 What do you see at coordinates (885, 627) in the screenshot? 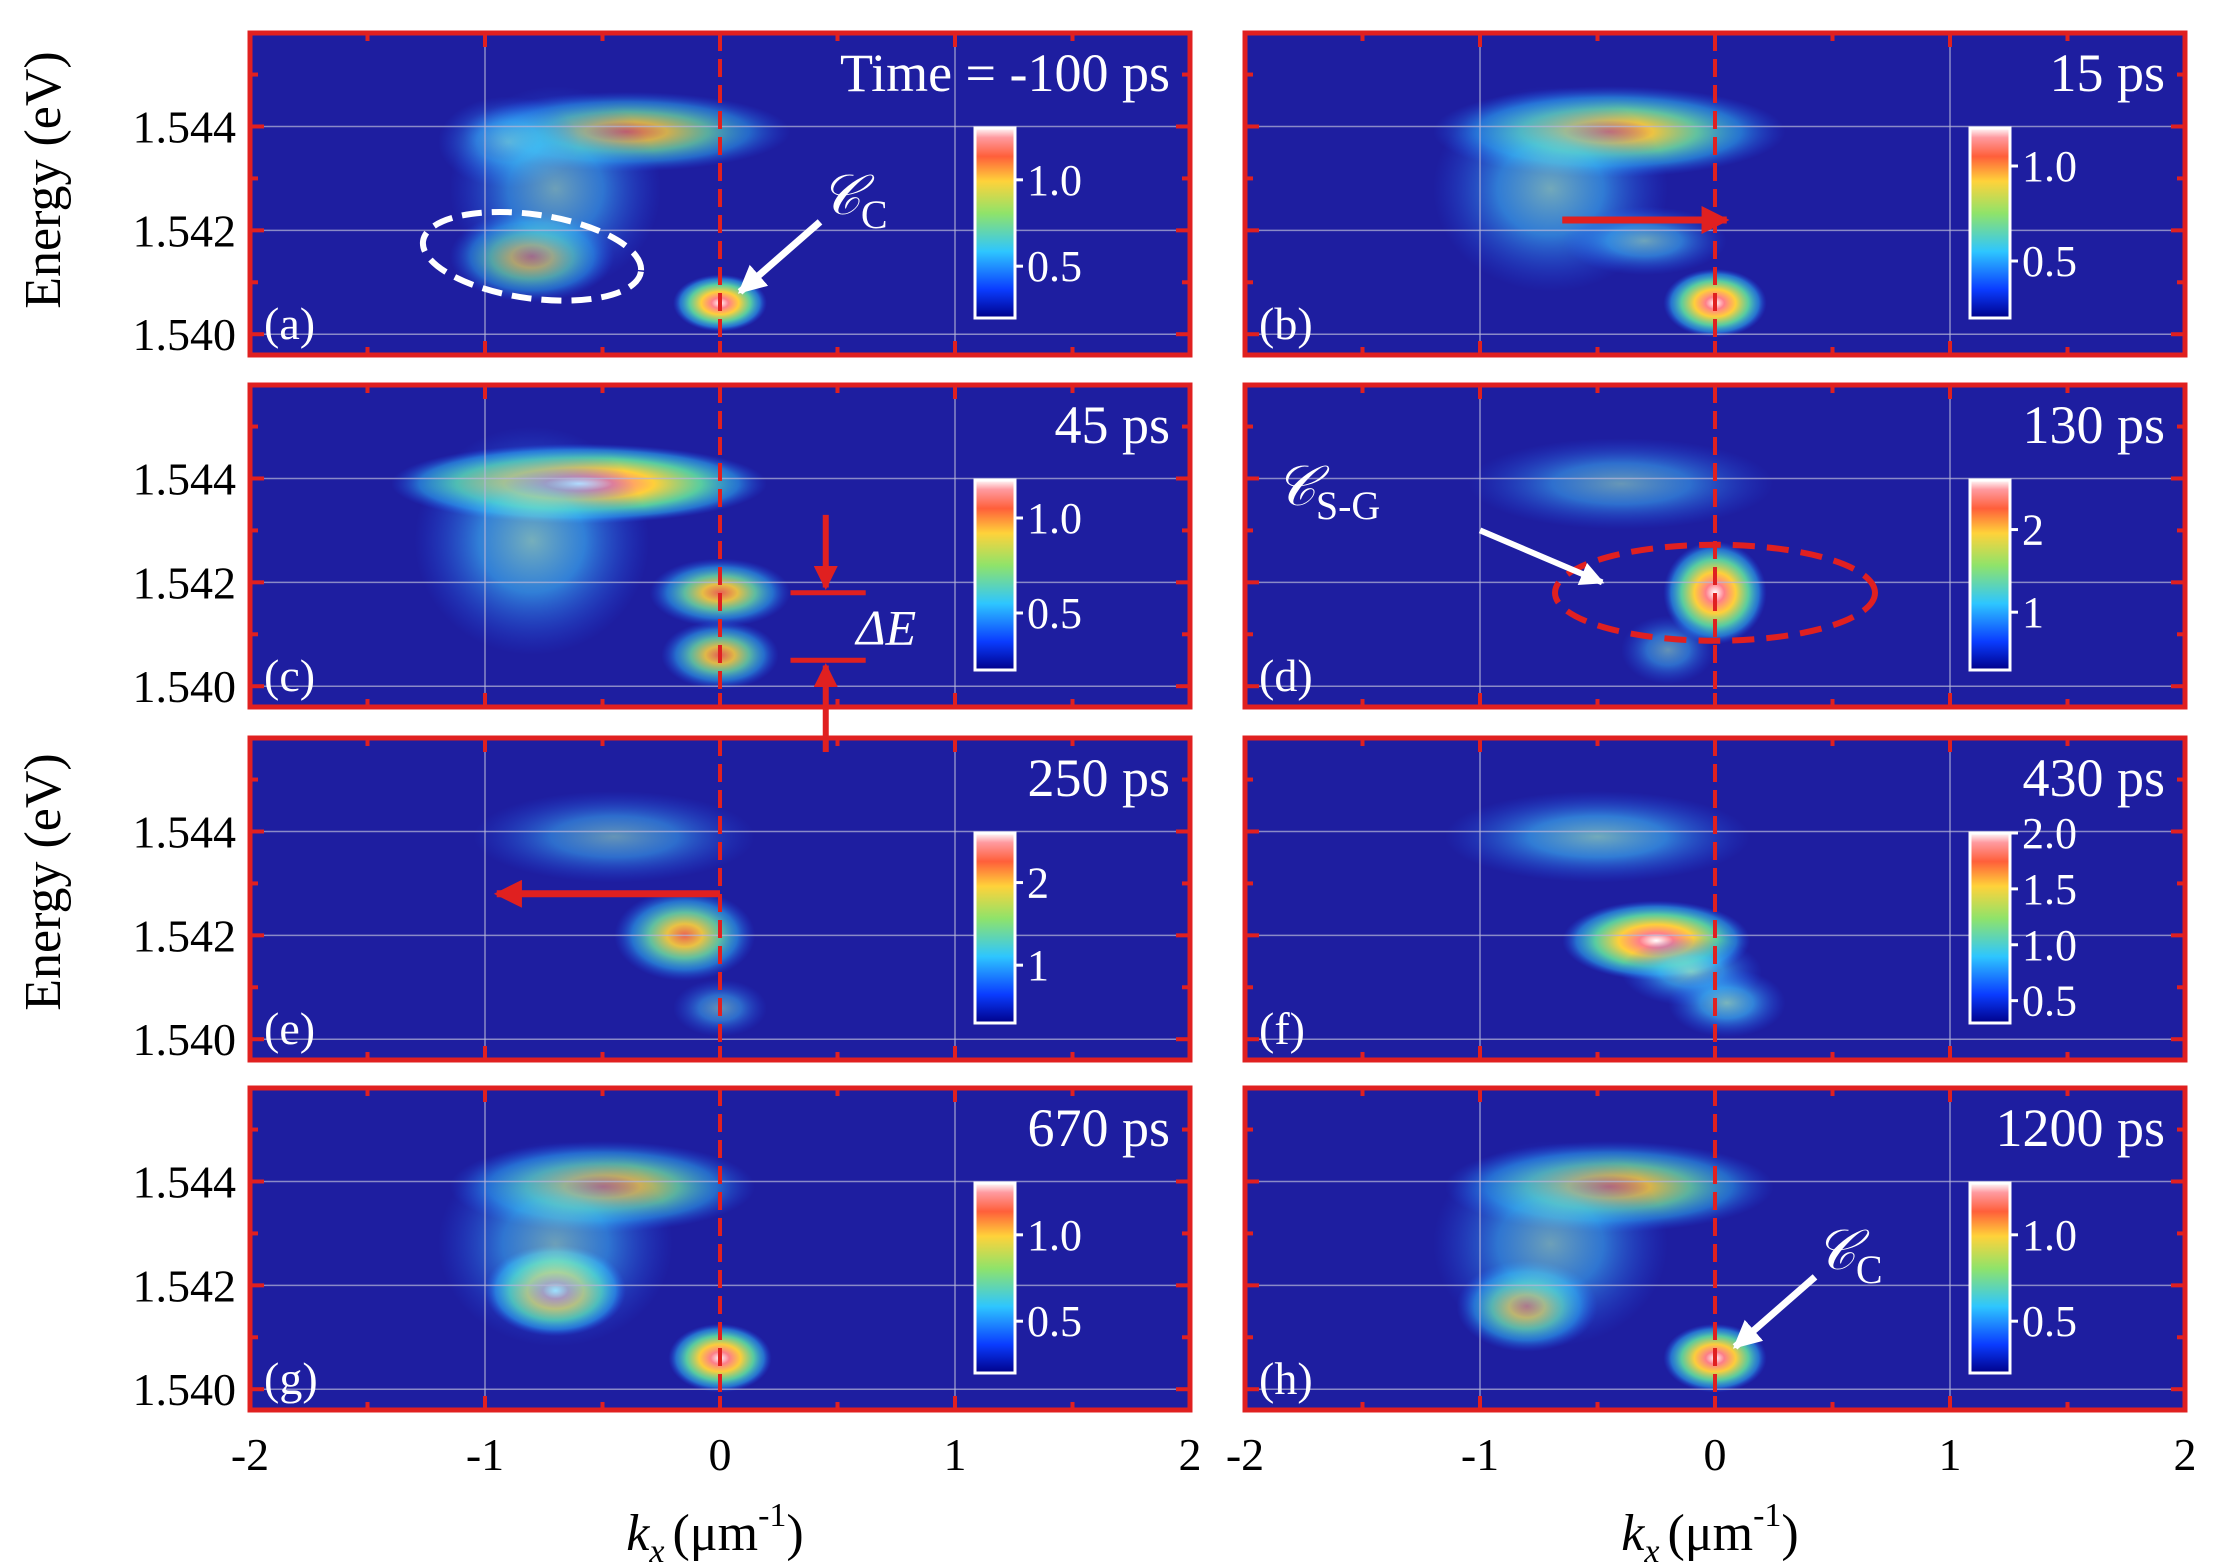
I see `delta-e-label: ΔE` at bounding box center [885, 627].